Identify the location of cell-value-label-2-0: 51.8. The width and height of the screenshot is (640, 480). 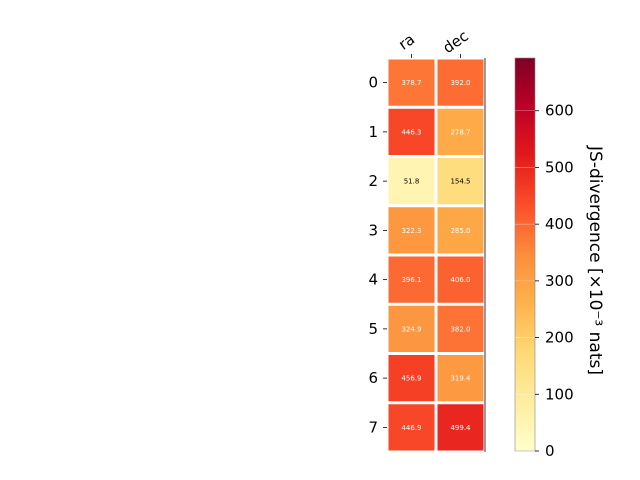
(412, 182).